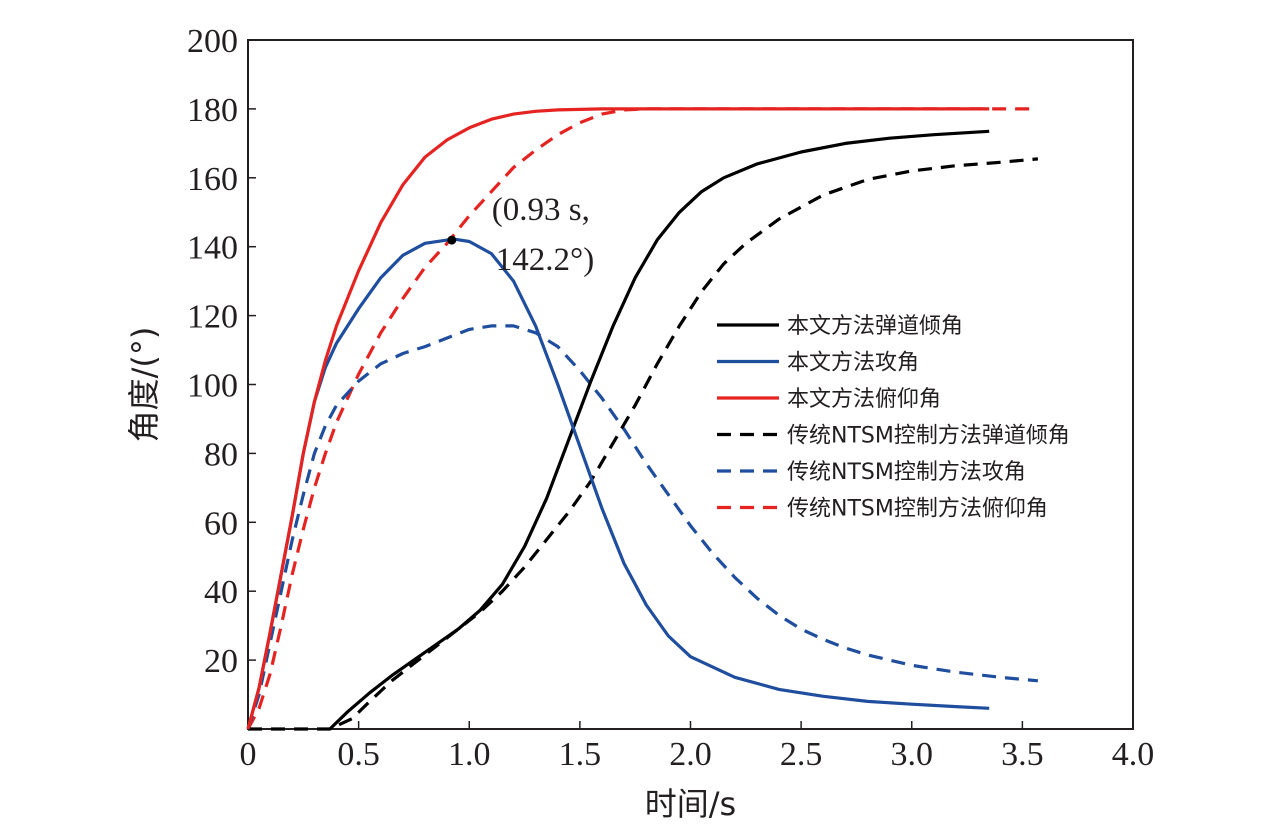  What do you see at coordinates (212, 41) in the screenshot?
I see `y-tick-label: 200` at bounding box center [212, 41].